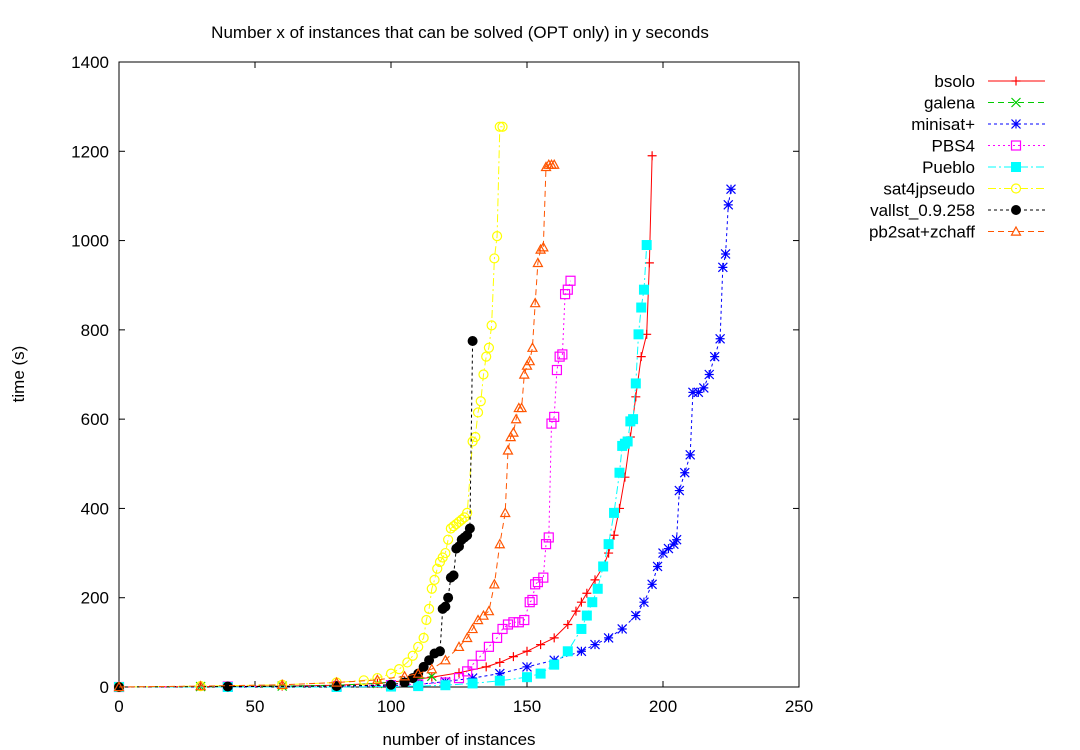  Describe the element at coordinates (922, 210) in the screenshot. I see `legend-label: vallst_0.9.258` at that location.